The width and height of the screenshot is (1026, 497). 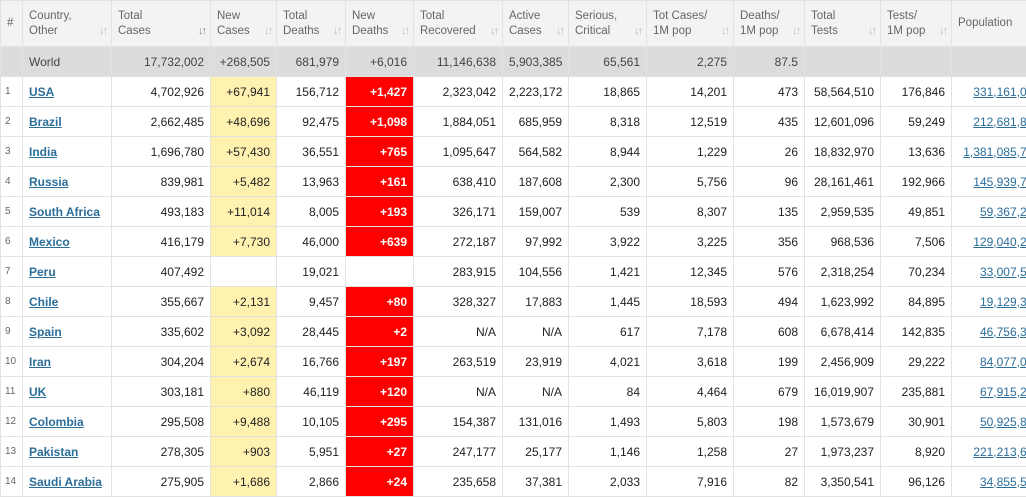 I want to click on cell-total-tests: 12,601,096, so click(x=843, y=122).